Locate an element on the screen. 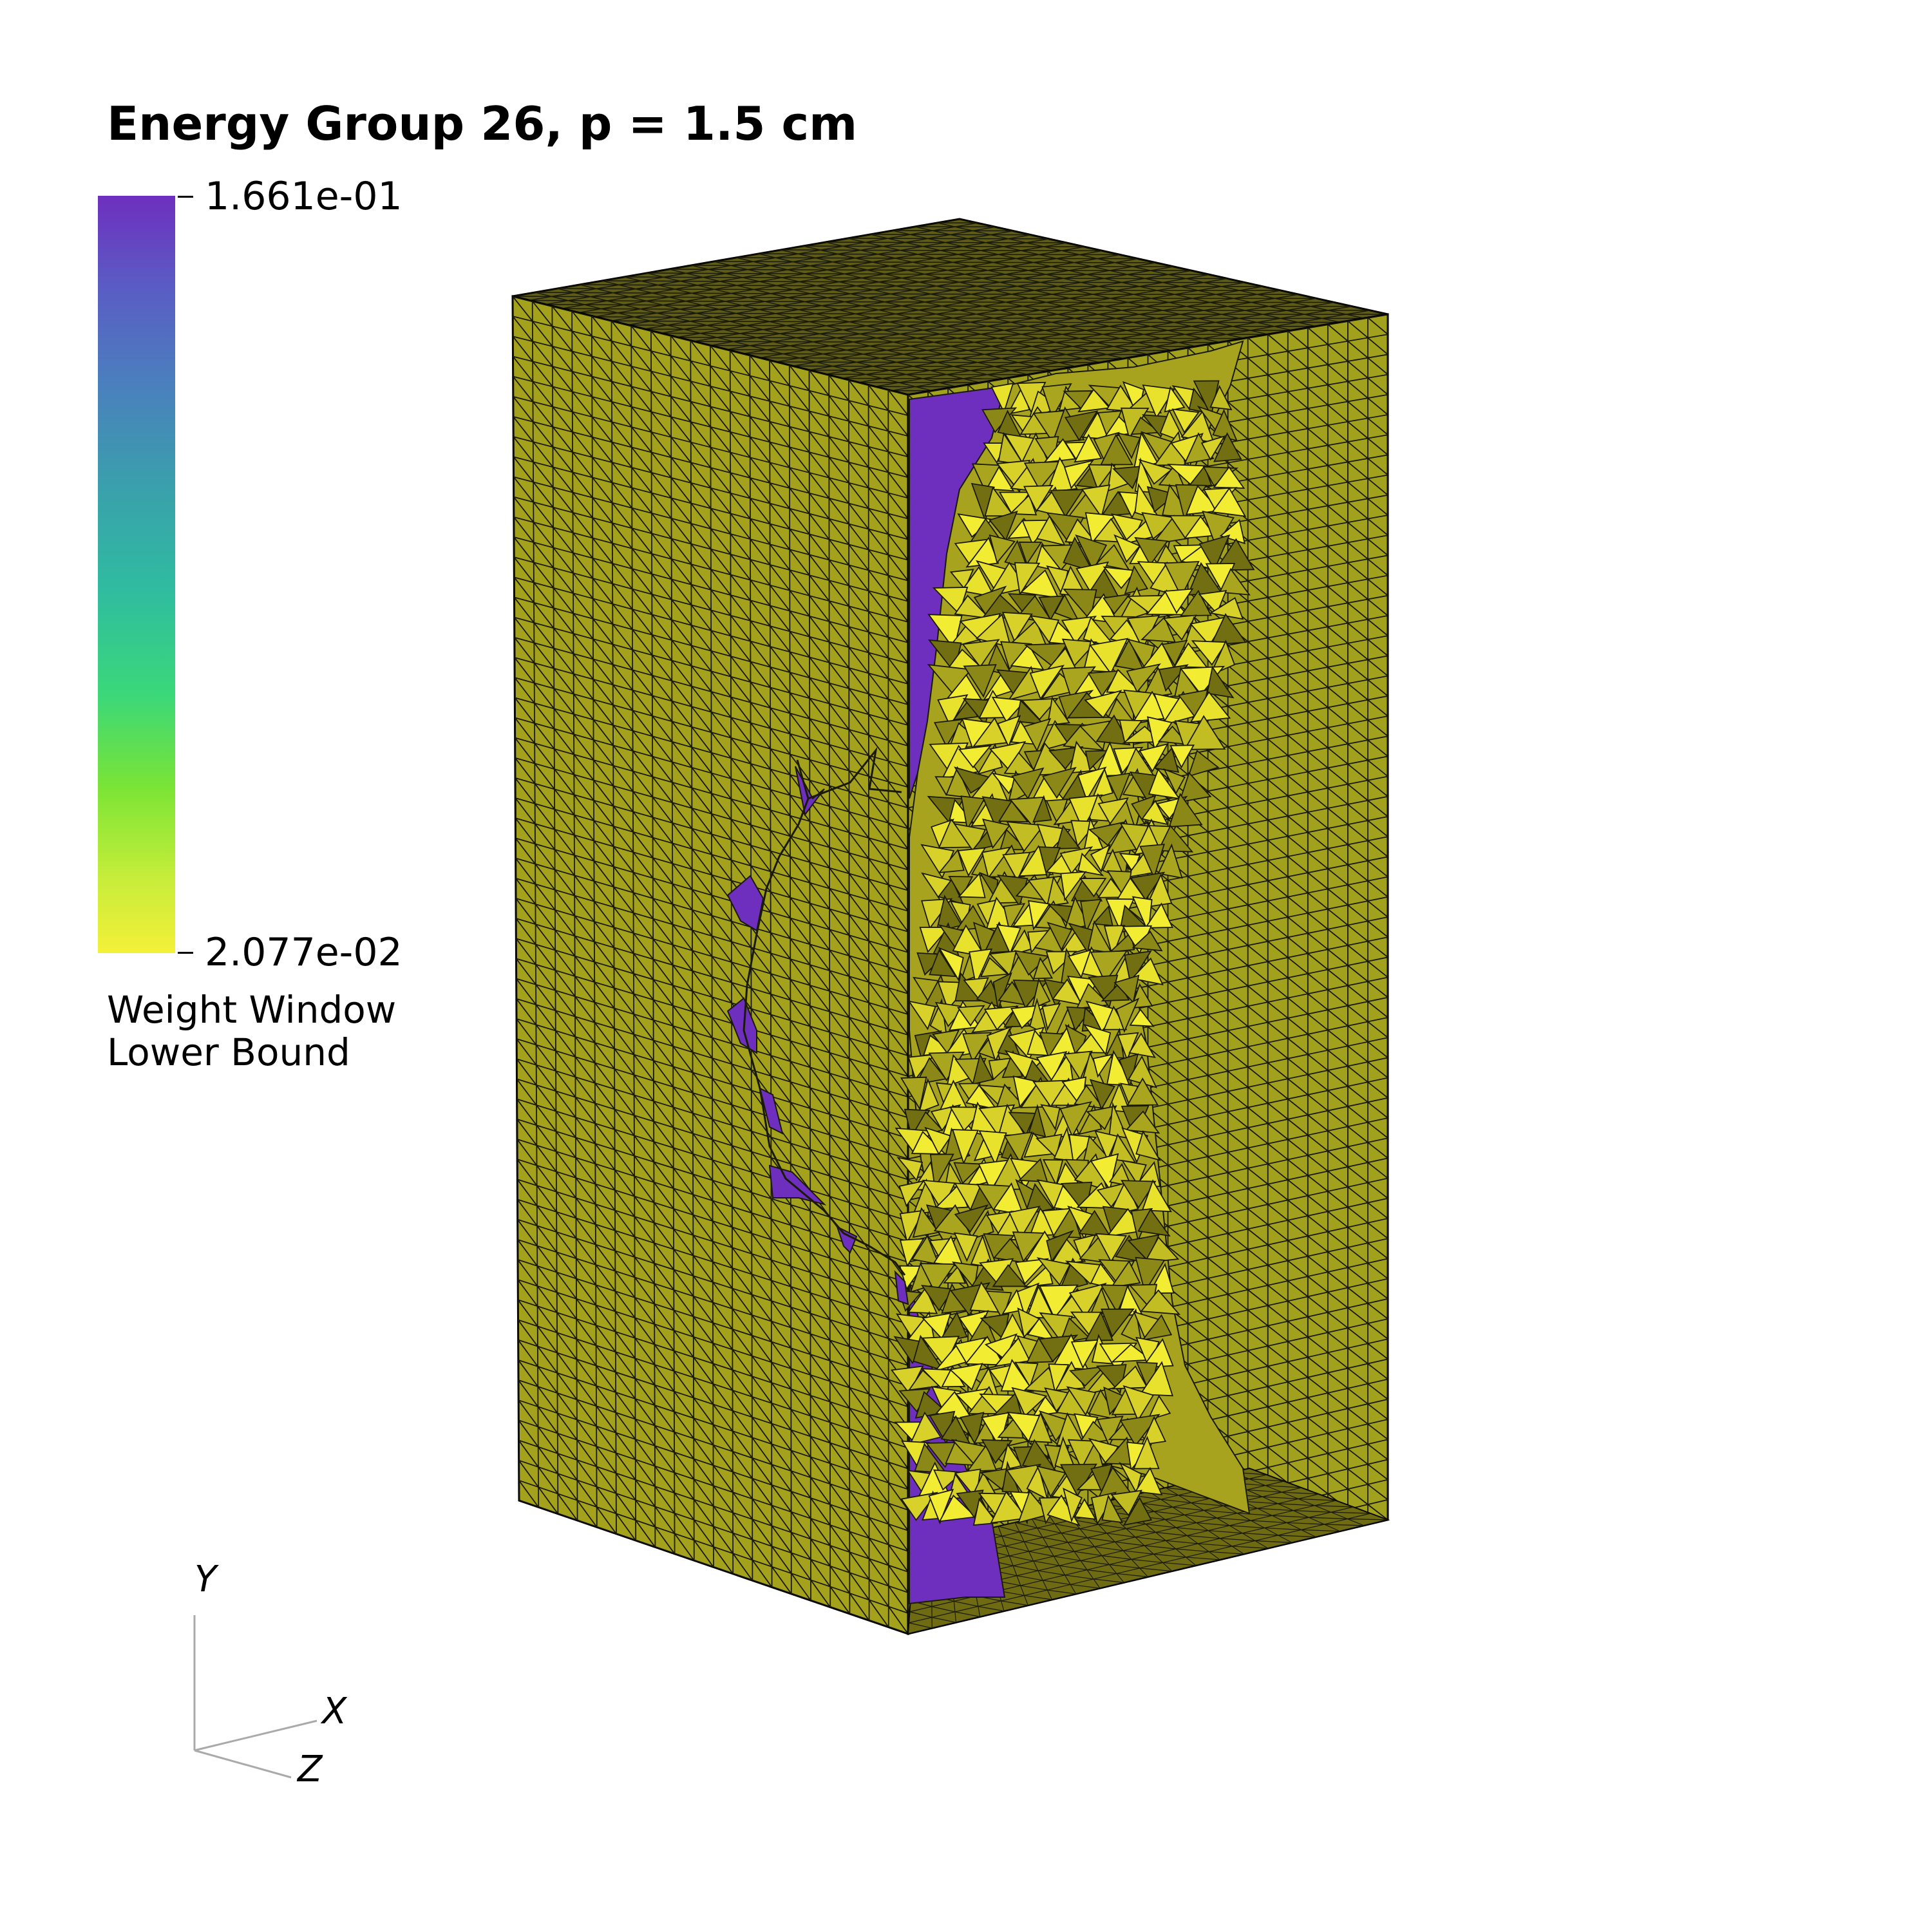  axis-label-y: Y is located at coordinates (206, 1579).